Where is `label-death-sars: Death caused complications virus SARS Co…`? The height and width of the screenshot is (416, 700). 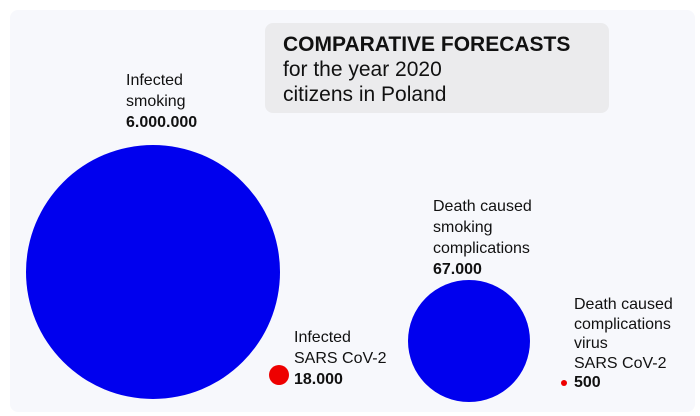 label-death-sars: Death caused complications virus SARS Co… is located at coordinates (623, 344).